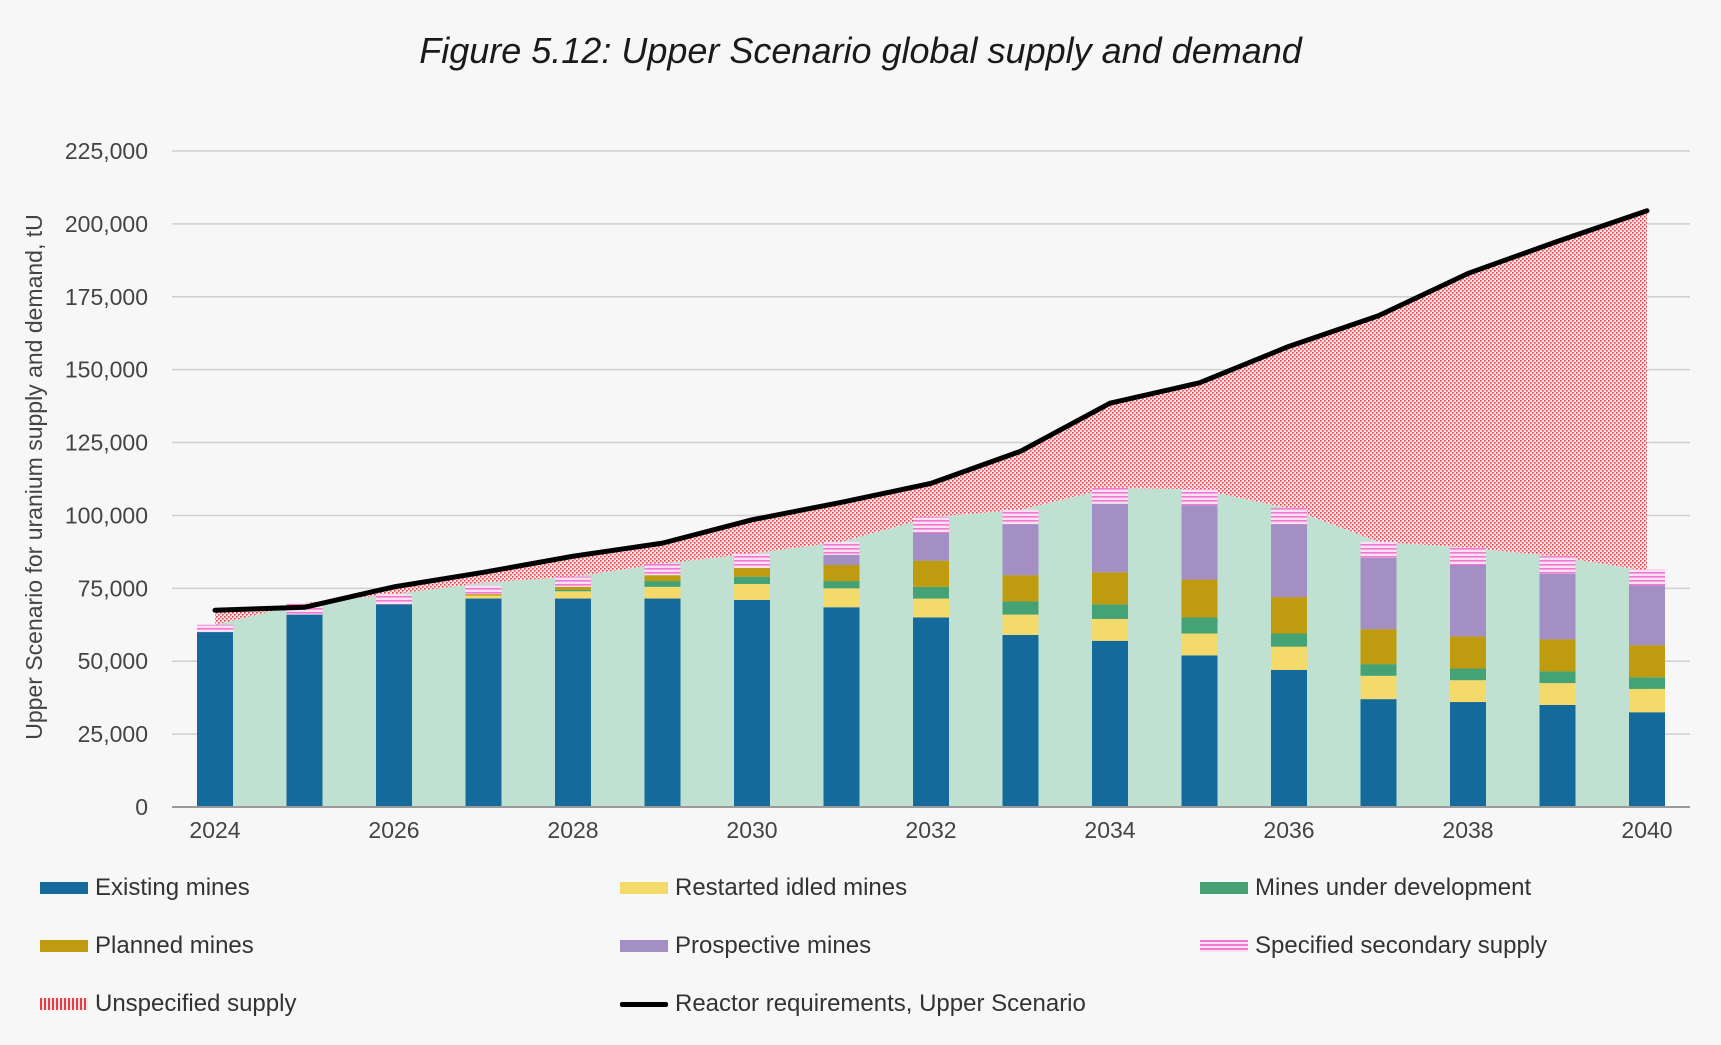 The image size is (1721, 1045). I want to click on bar-specified-secondary-supply-2036, so click(1289, 516).